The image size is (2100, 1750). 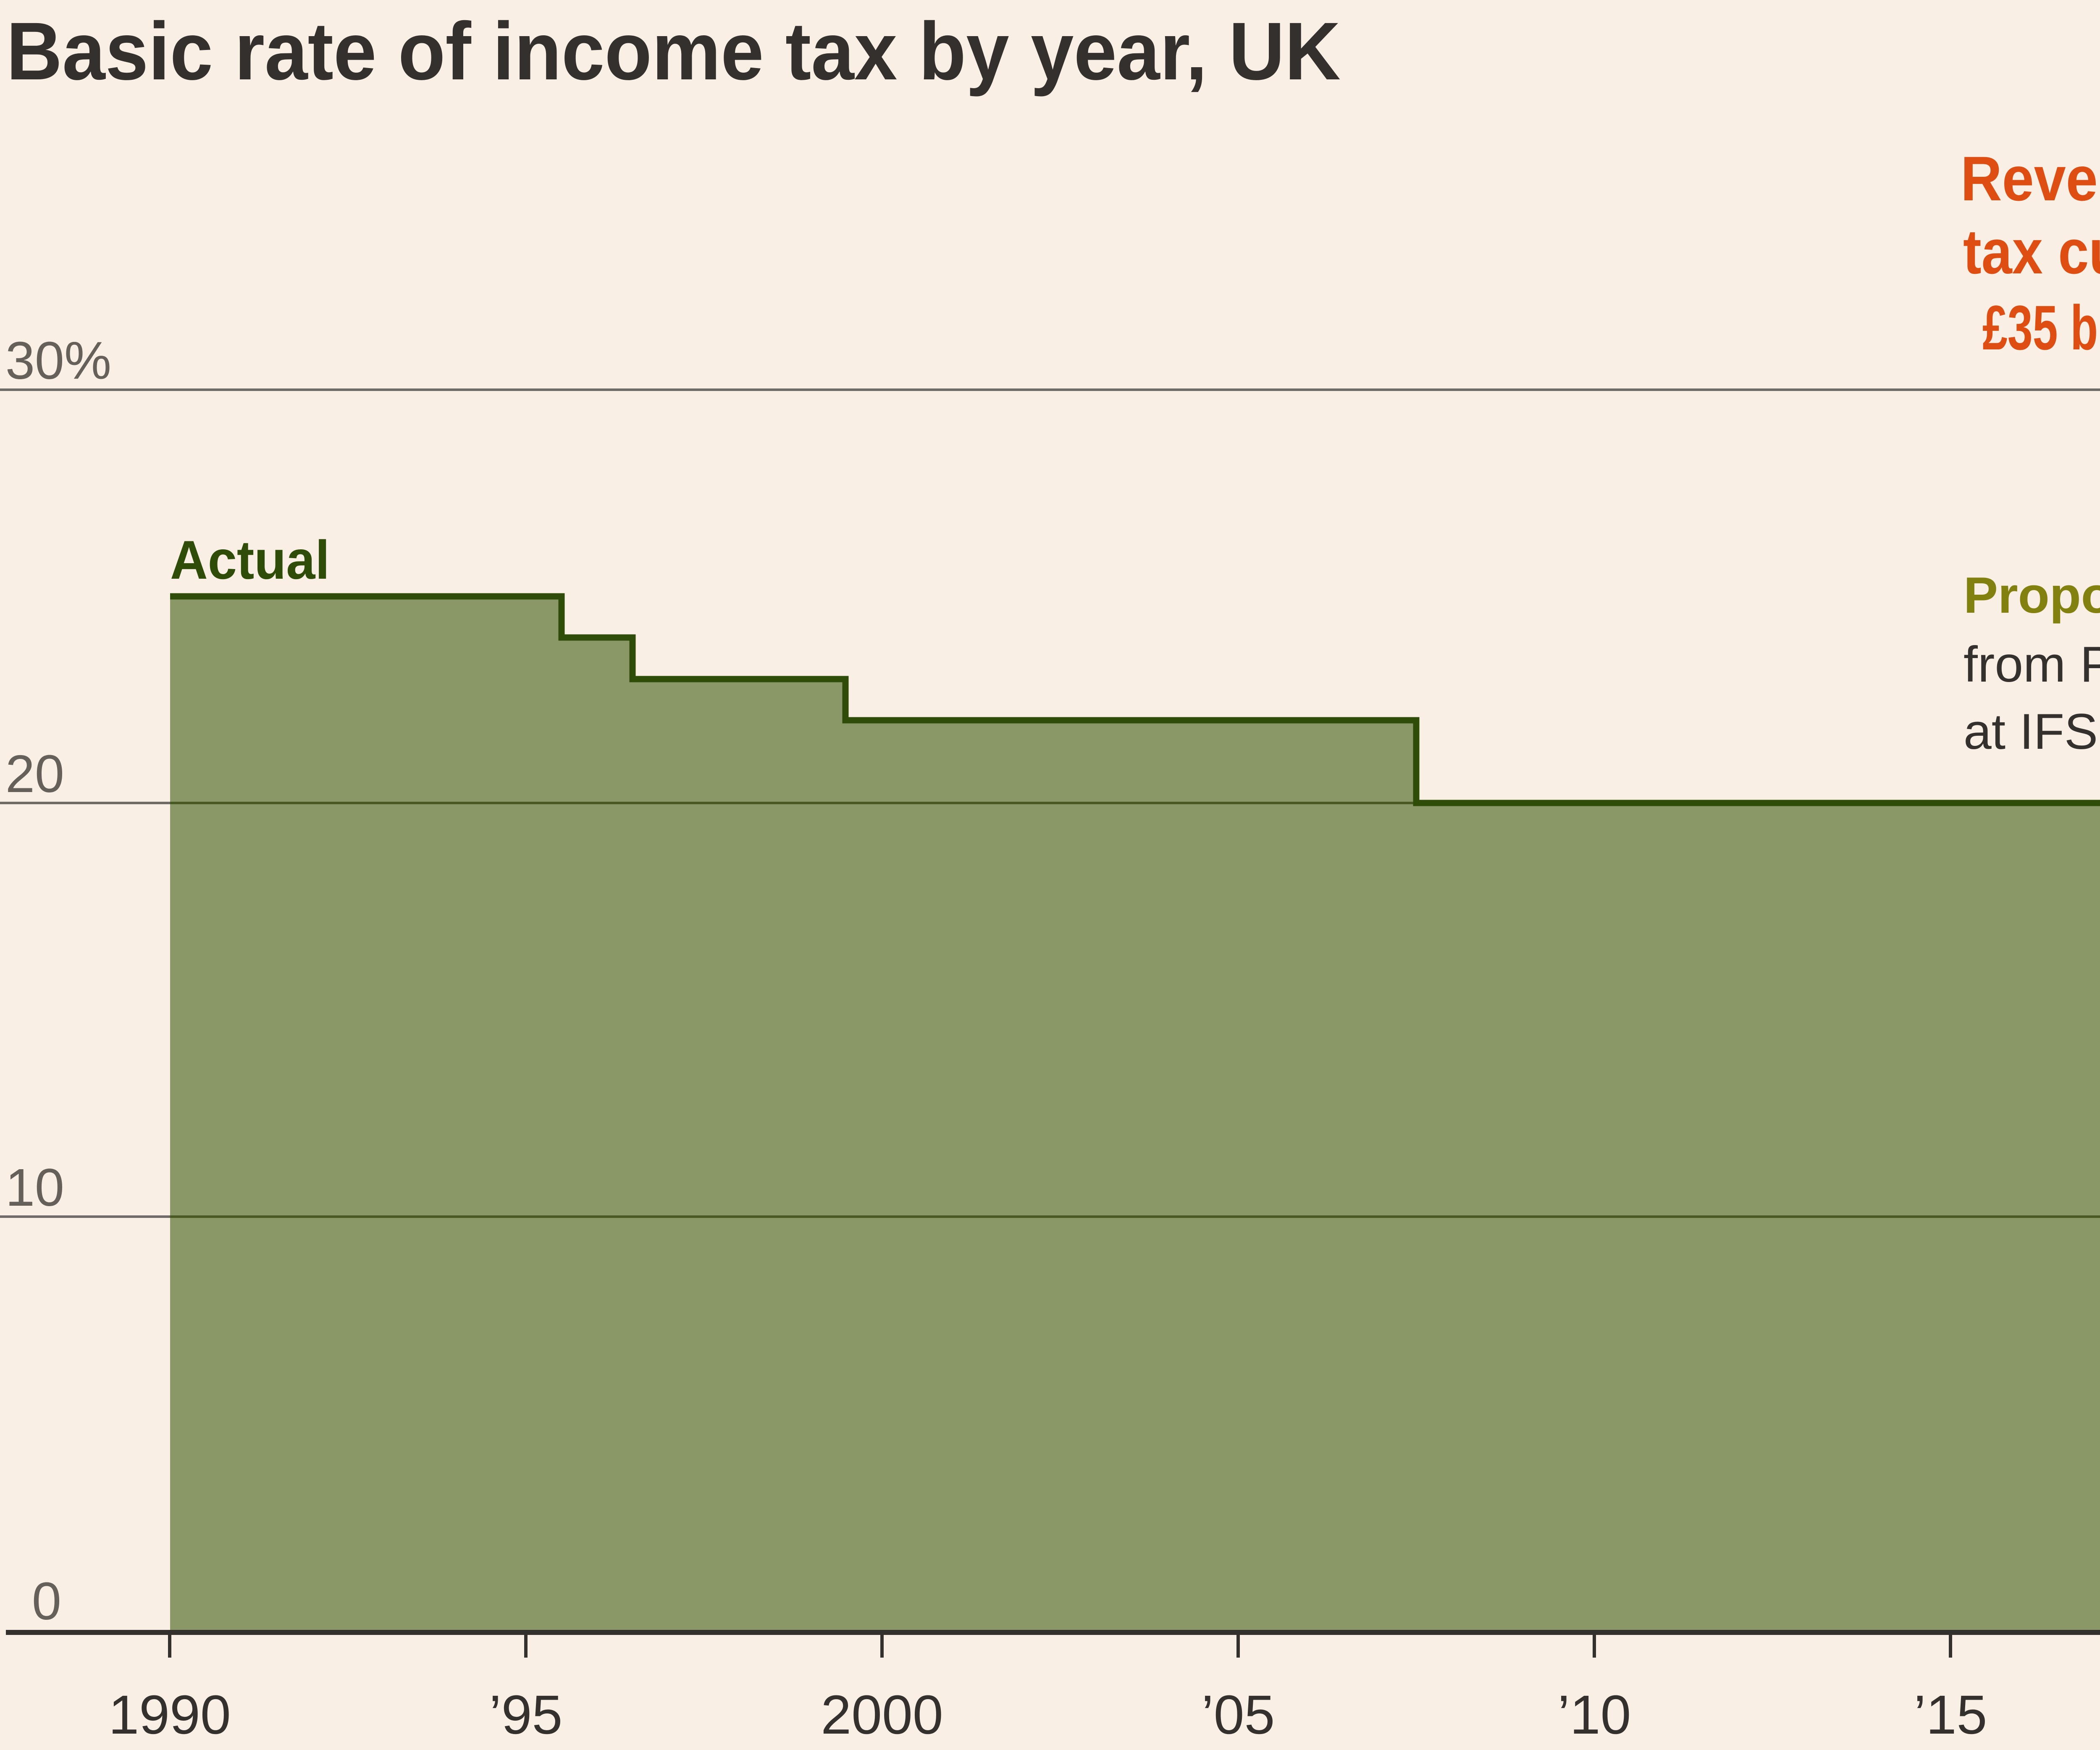 I want to click on svg-text: Reversing 34 years of, so click(x=2030, y=178).